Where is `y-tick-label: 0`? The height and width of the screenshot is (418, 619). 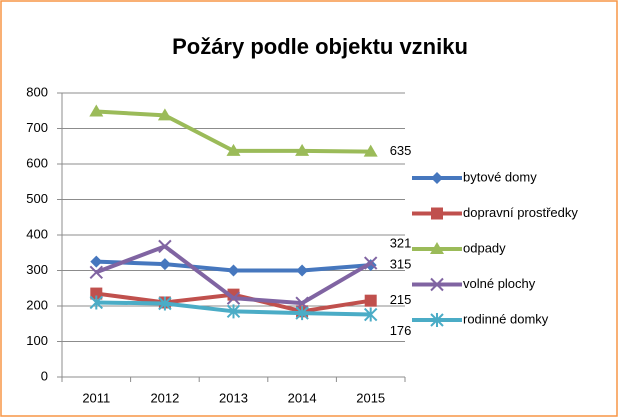 y-tick-label: 0 is located at coordinates (44, 375).